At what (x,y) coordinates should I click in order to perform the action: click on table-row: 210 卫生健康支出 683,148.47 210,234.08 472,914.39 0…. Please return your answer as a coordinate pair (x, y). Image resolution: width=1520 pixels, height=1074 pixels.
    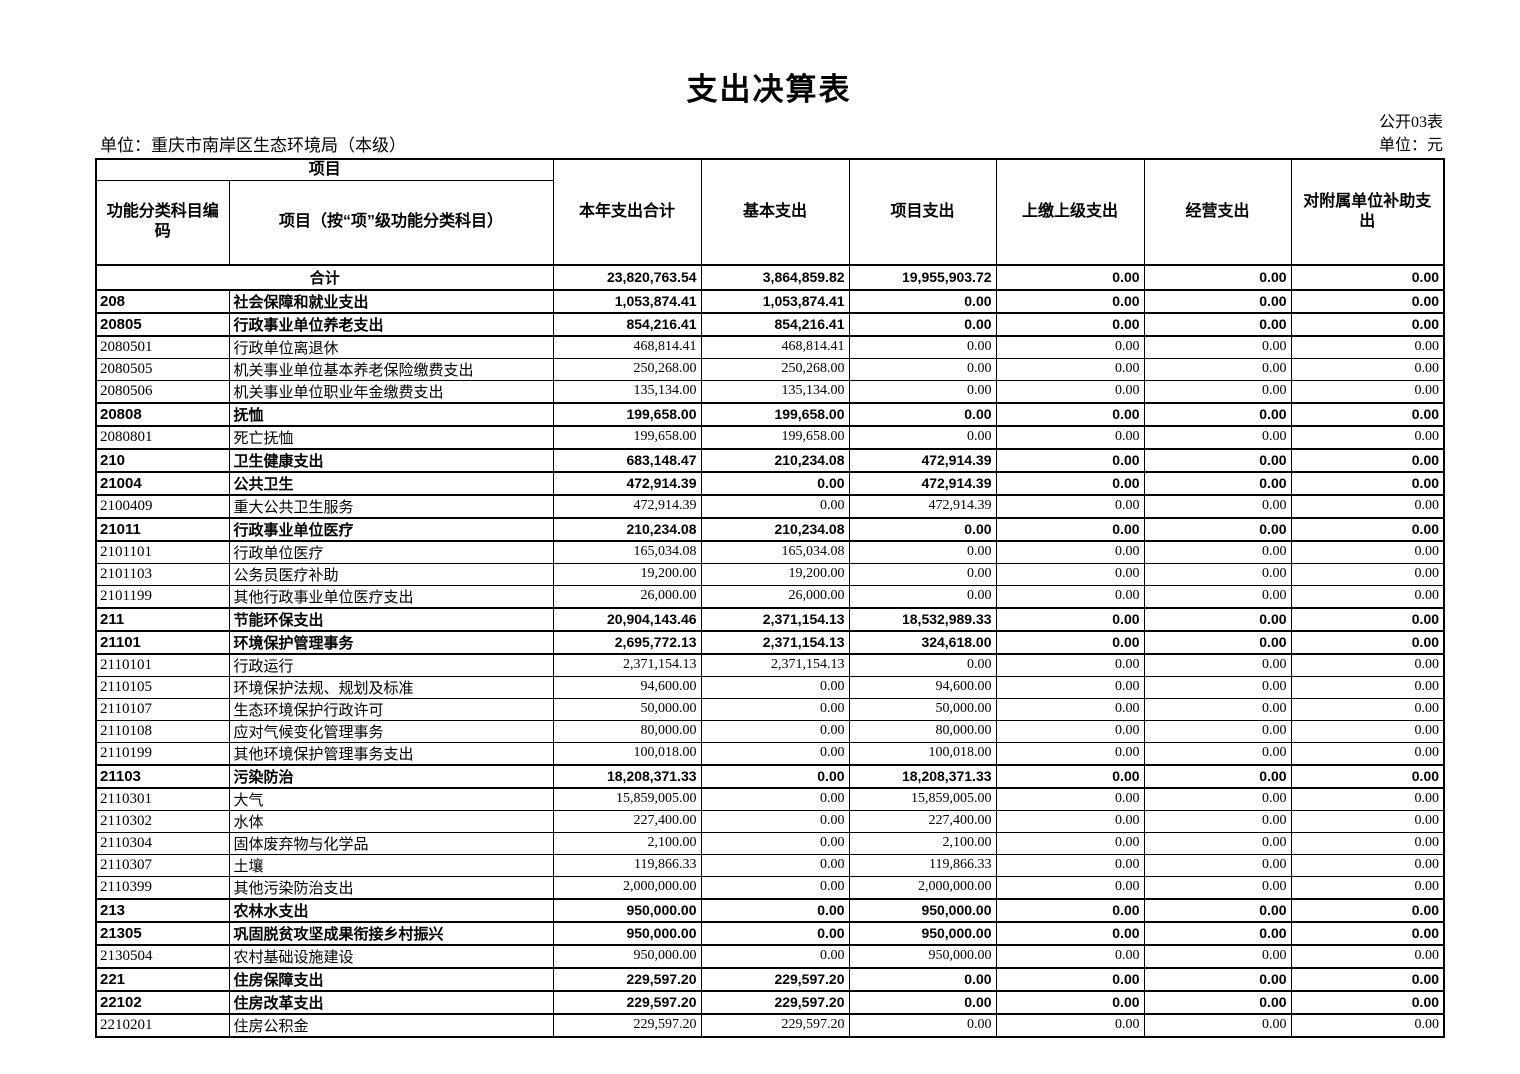
    Looking at the image, I should click on (770, 460).